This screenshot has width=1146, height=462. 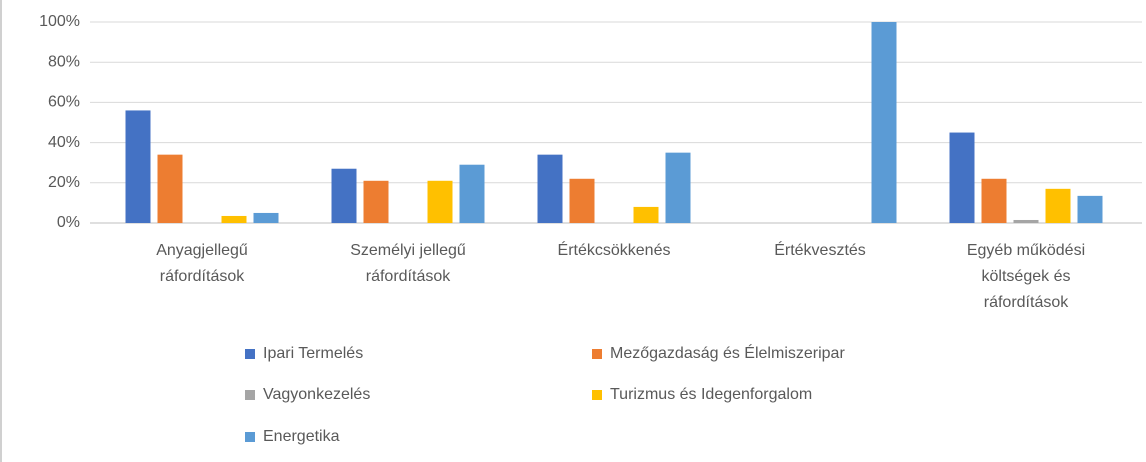 I want to click on x-tick-label: Anyagjellegű ráfordítások, so click(x=202, y=263).